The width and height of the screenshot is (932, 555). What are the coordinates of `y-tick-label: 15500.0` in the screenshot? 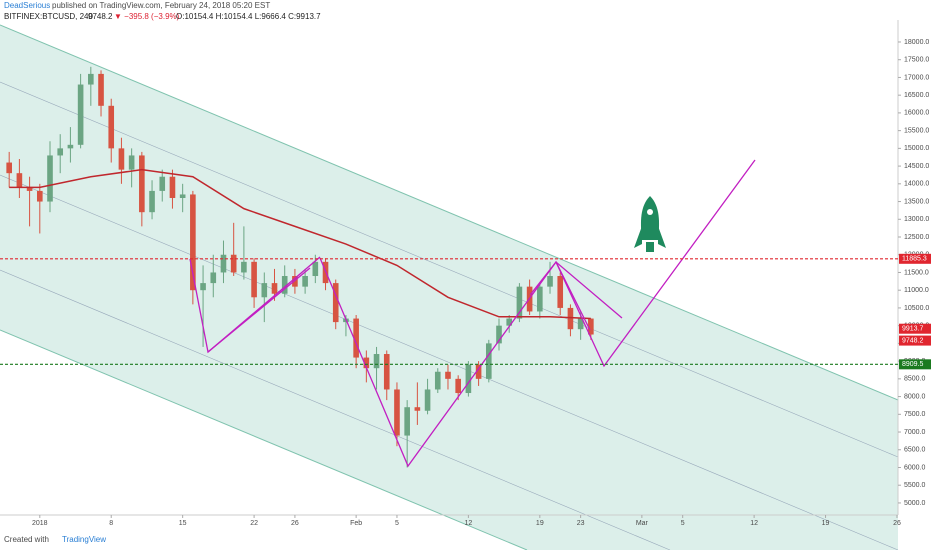 It's located at (916, 130).